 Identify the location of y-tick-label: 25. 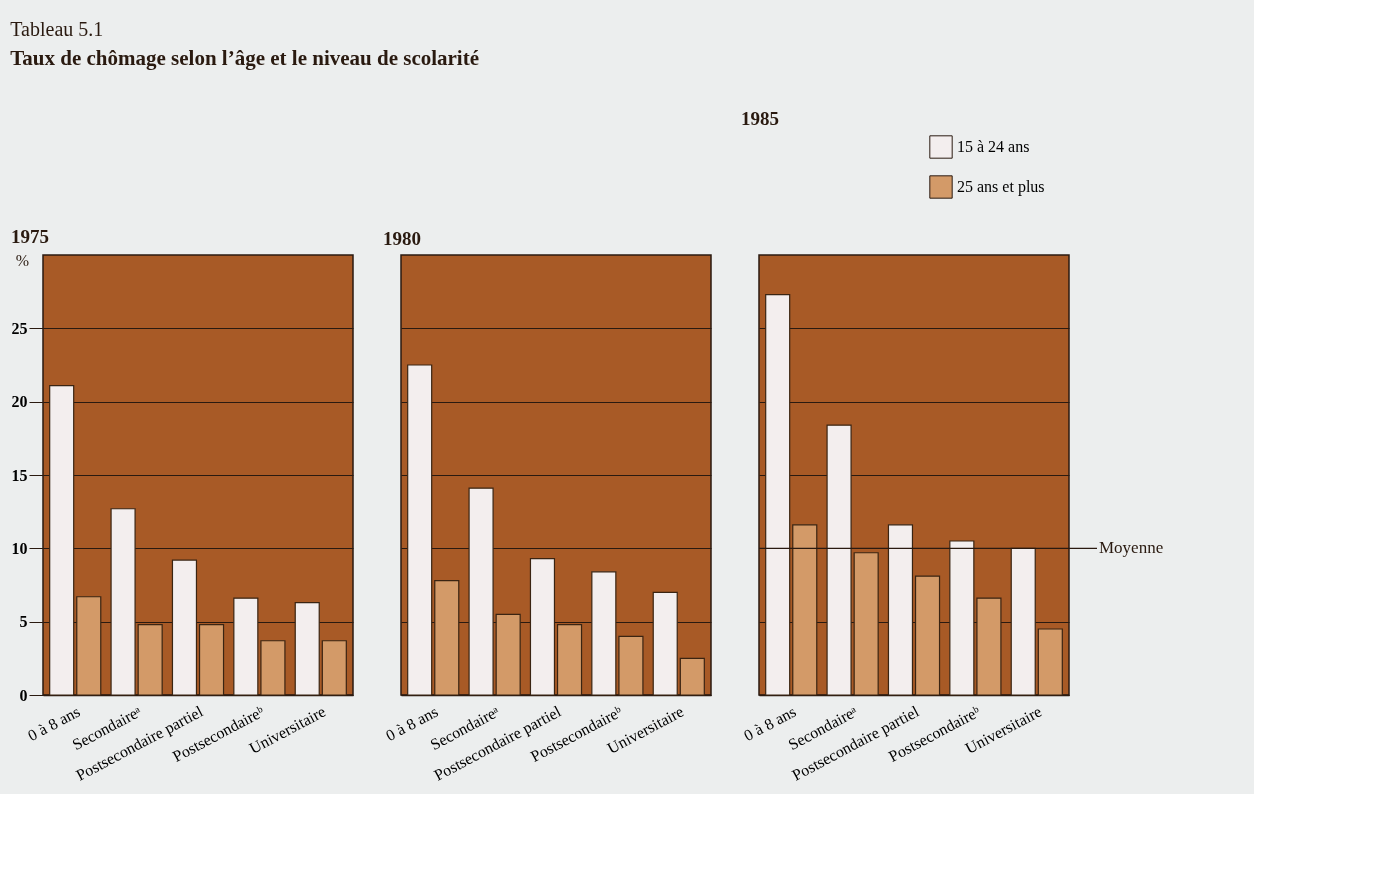
(19, 328).